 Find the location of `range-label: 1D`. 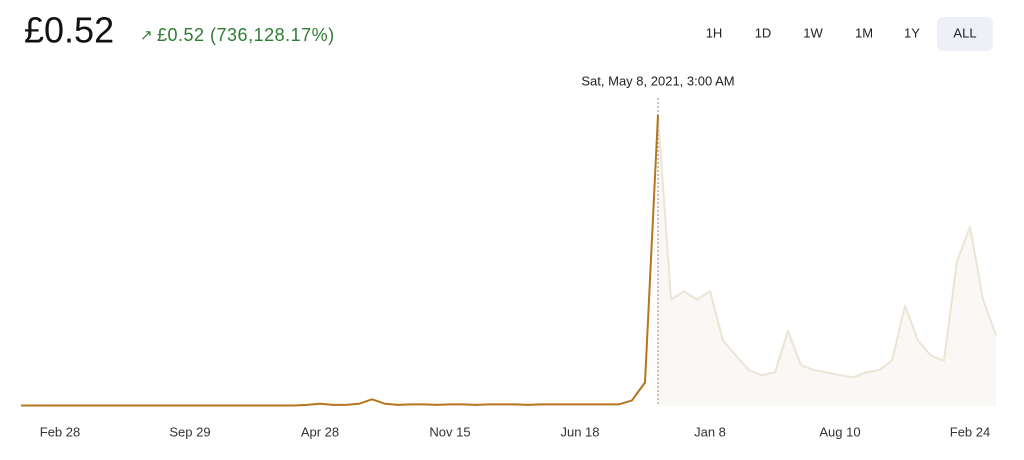

range-label: 1D is located at coordinates (763, 32).